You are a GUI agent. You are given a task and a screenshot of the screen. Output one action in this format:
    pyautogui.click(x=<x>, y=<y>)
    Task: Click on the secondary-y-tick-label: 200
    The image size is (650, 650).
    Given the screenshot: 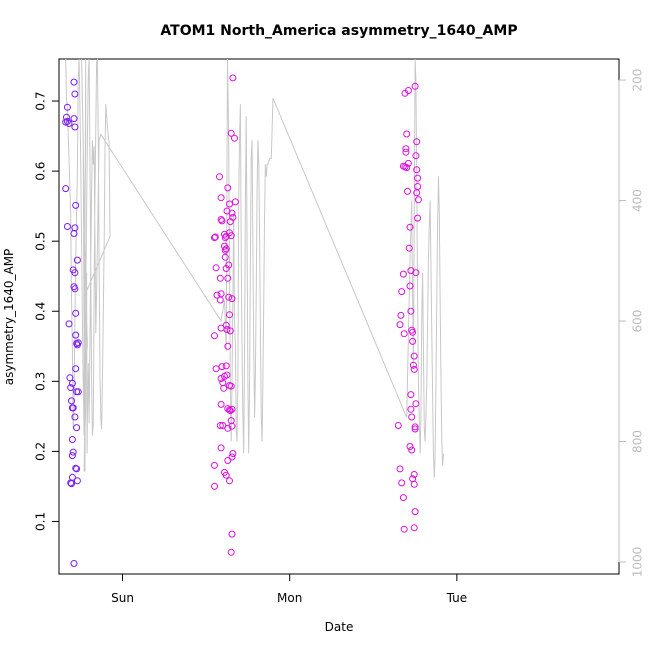 What is the action you would take?
    pyautogui.click(x=638, y=80)
    